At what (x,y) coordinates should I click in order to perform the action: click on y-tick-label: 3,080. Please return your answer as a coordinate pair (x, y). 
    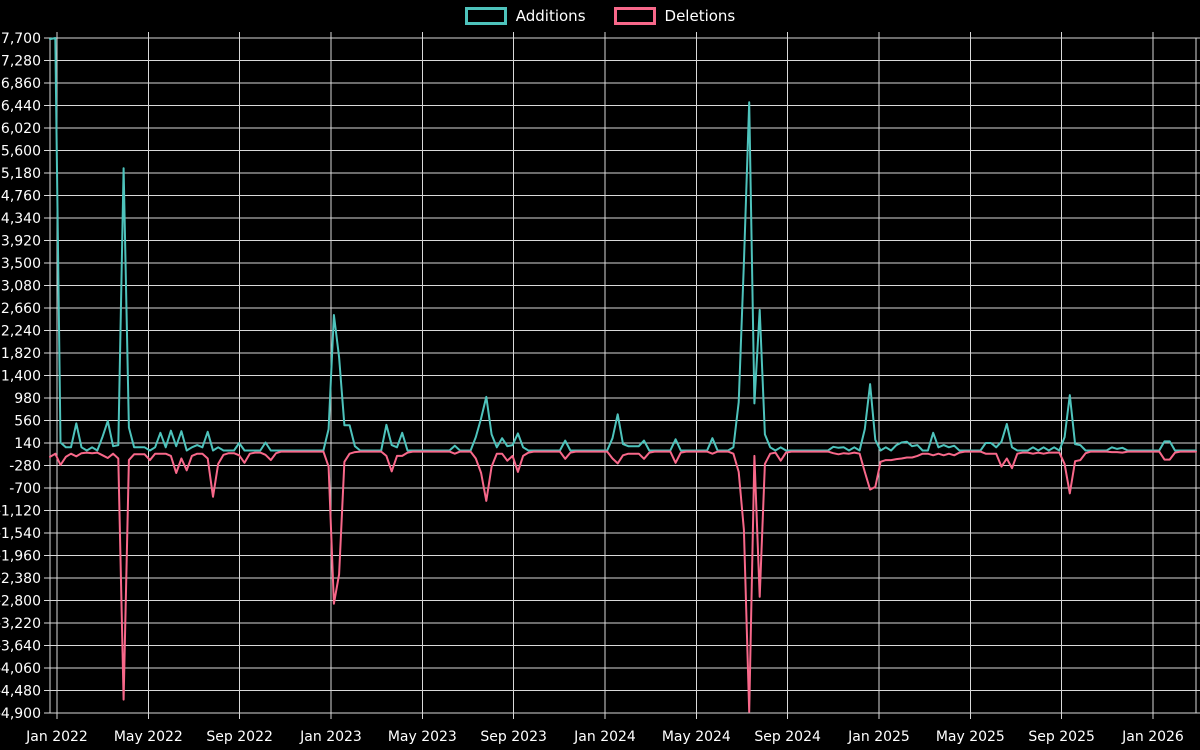
    Looking at the image, I should click on (21, 287).